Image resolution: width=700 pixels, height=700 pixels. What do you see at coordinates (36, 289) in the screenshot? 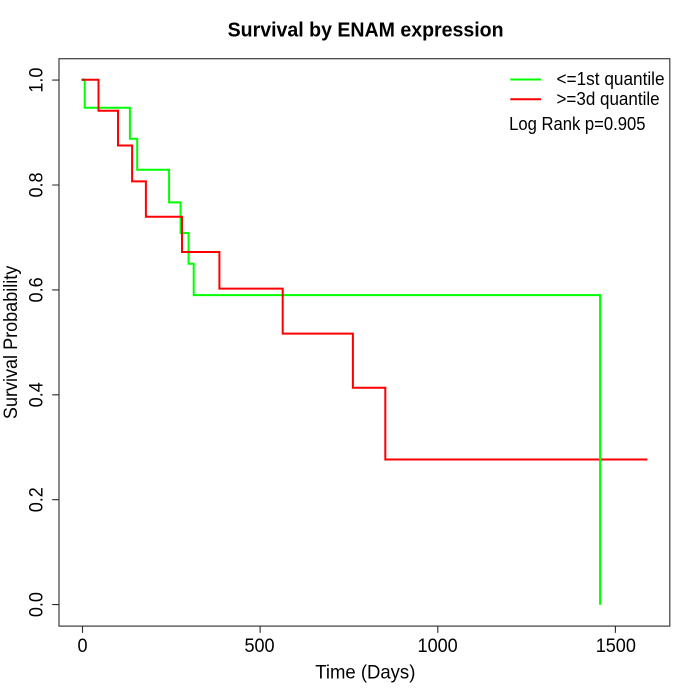
I see `svg-text: 0.6` at bounding box center [36, 289].